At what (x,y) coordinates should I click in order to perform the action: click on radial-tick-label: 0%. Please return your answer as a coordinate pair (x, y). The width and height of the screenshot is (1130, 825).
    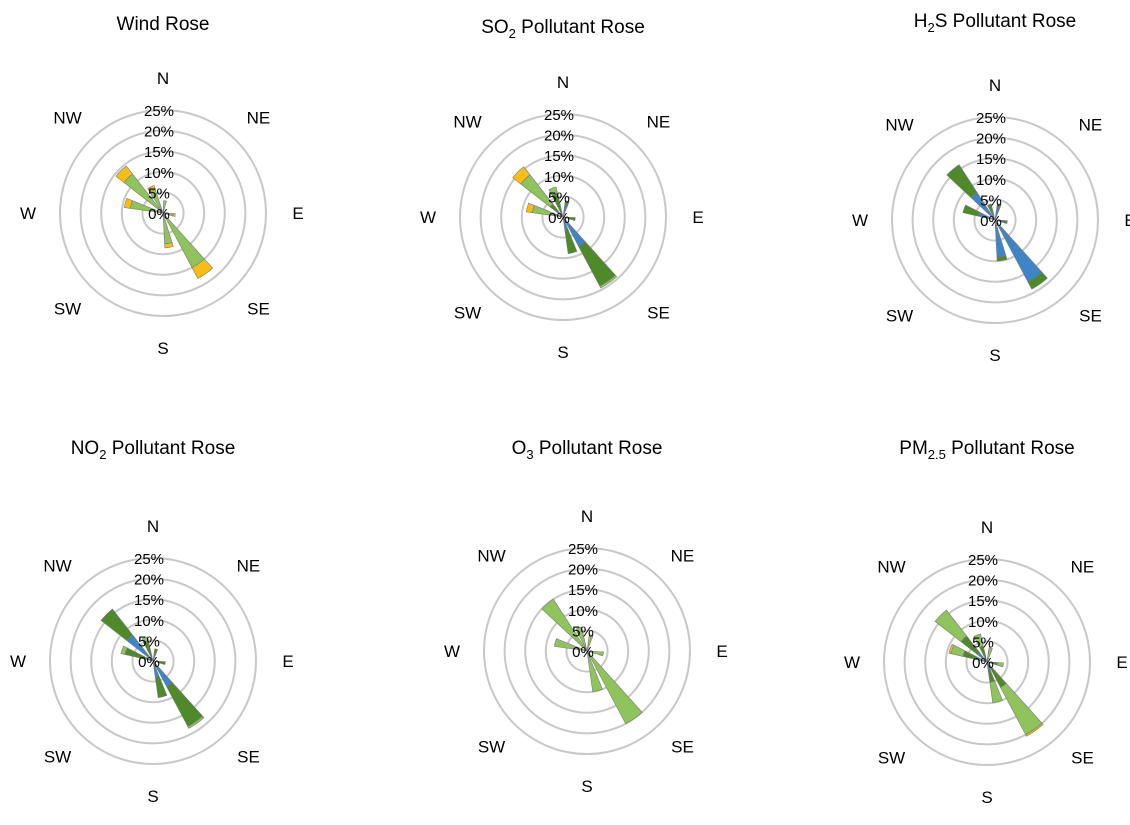
    Looking at the image, I should click on (559, 218).